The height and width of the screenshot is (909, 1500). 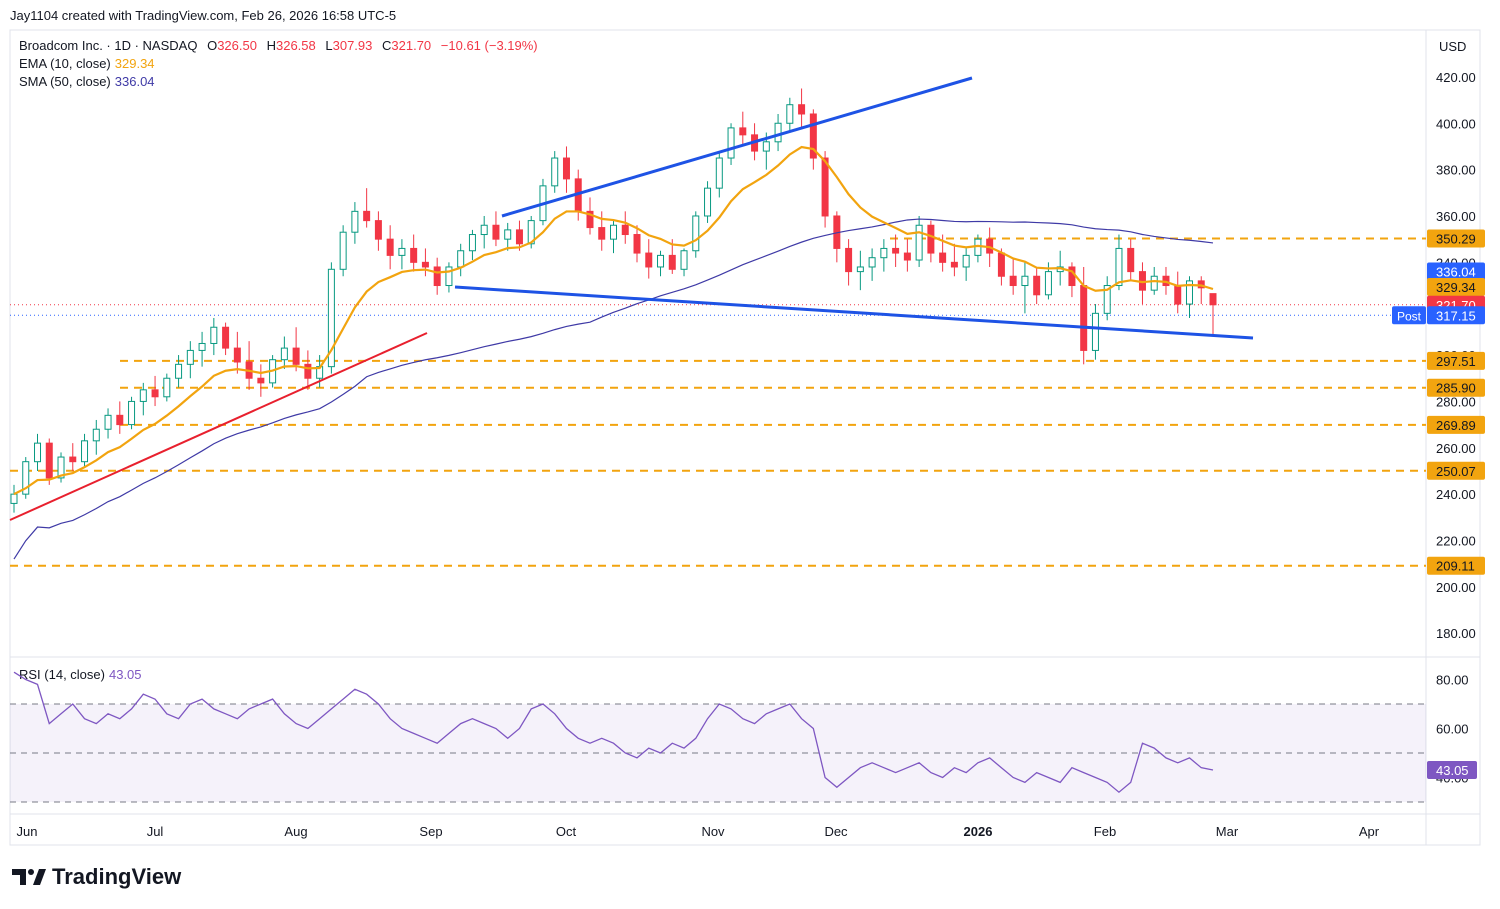 What do you see at coordinates (271, 45) in the screenshot?
I see `high-label: H` at bounding box center [271, 45].